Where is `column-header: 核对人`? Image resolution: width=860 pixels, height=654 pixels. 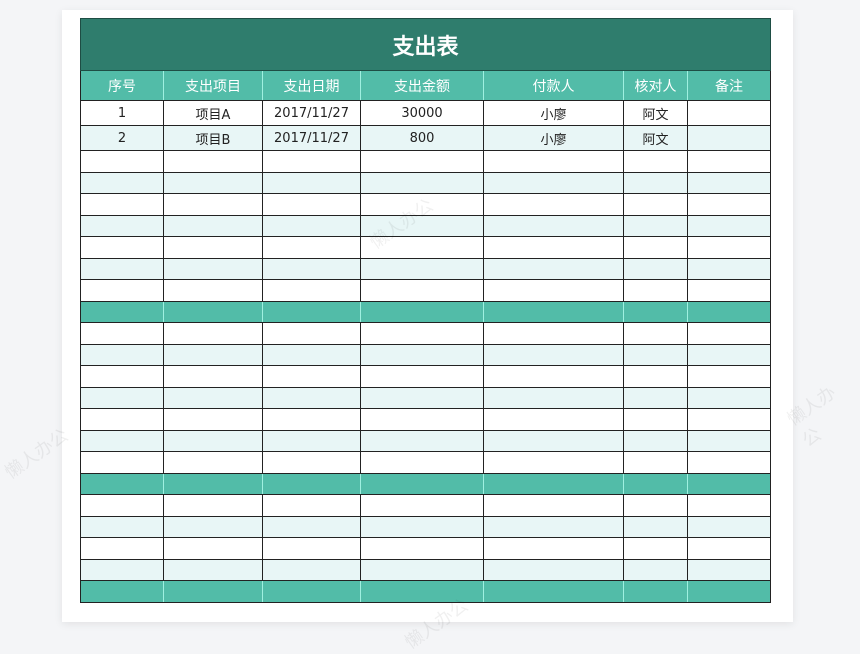
column-header: 核对人 is located at coordinates (655, 85).